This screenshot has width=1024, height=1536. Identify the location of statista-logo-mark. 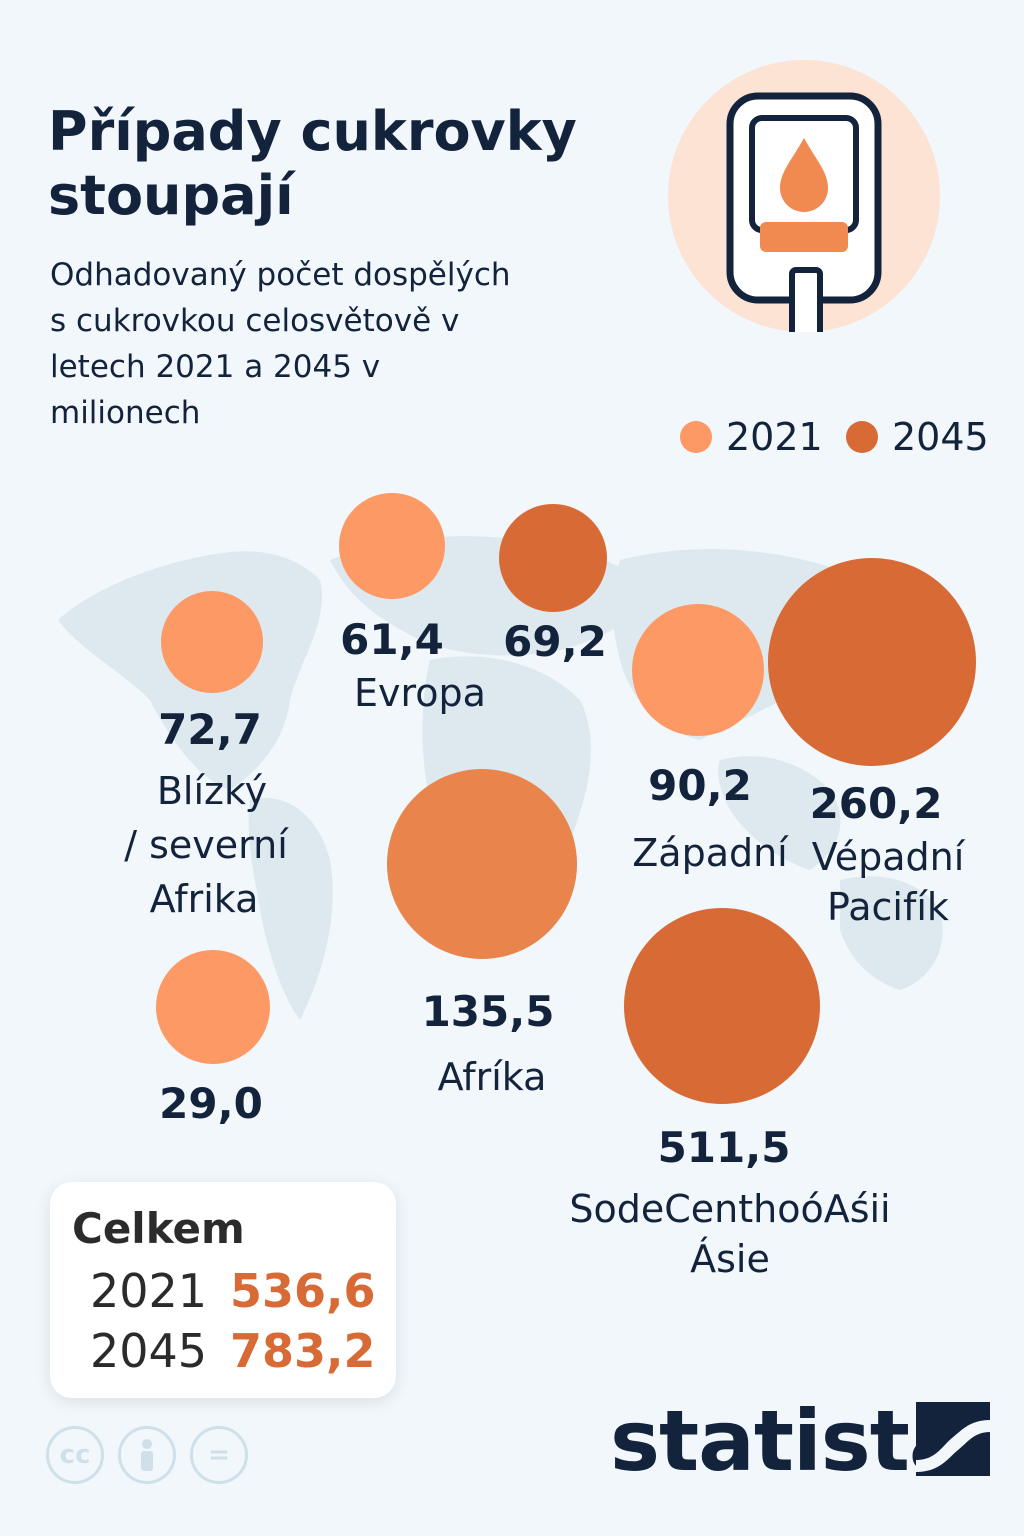
(953, 1439).